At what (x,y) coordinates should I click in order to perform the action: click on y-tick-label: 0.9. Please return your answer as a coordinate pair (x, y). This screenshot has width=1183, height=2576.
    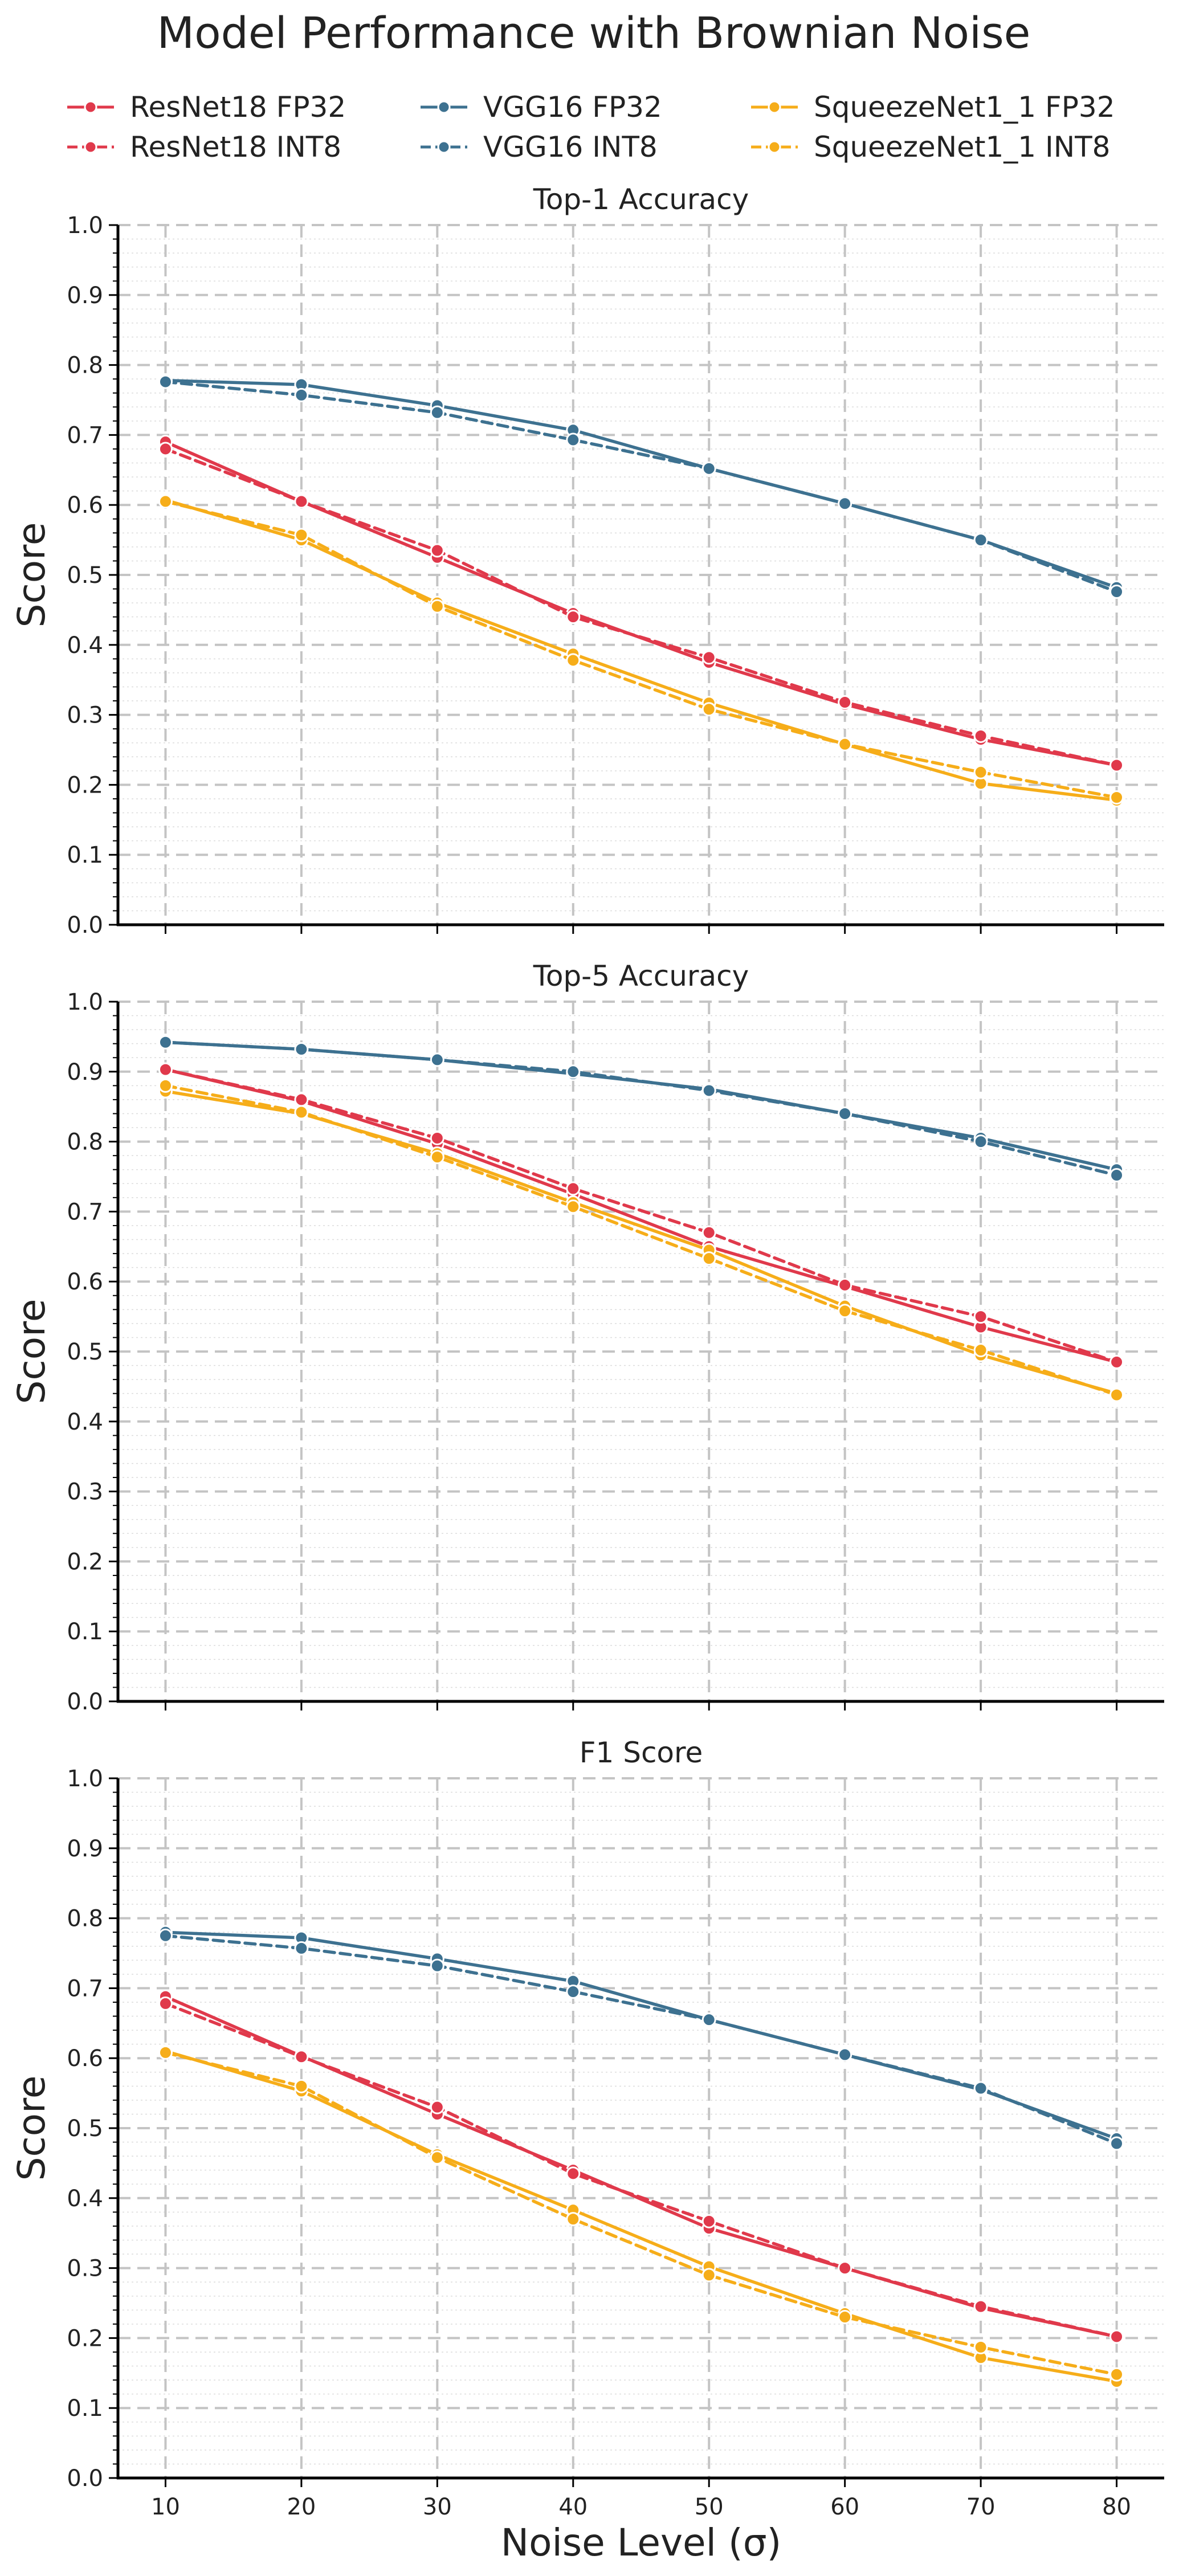
    Looking at the image, I should click on (85, 1849).